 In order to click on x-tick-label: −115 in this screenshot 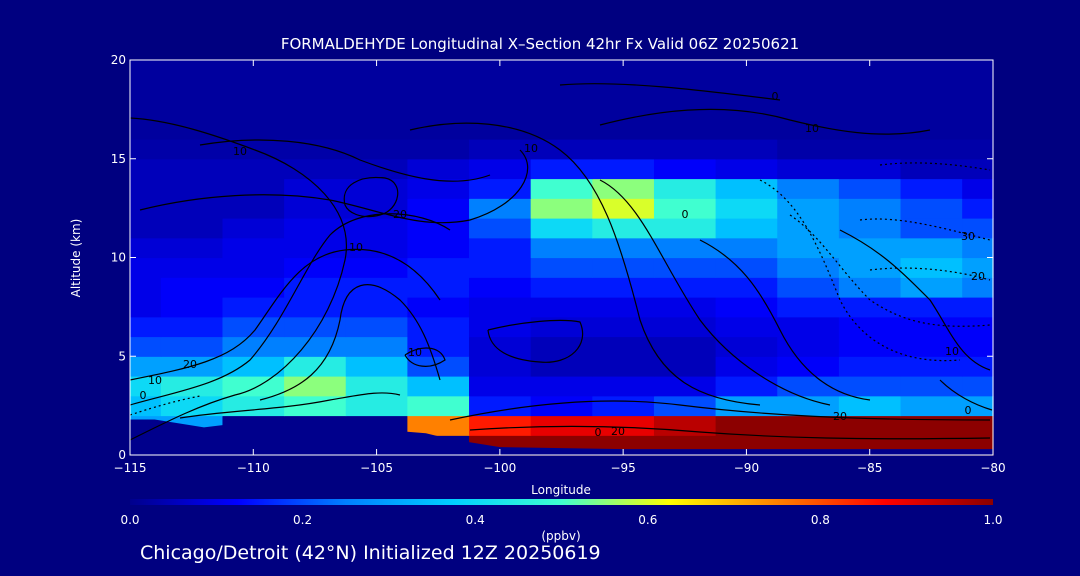, I will do `click(130, 468)`.